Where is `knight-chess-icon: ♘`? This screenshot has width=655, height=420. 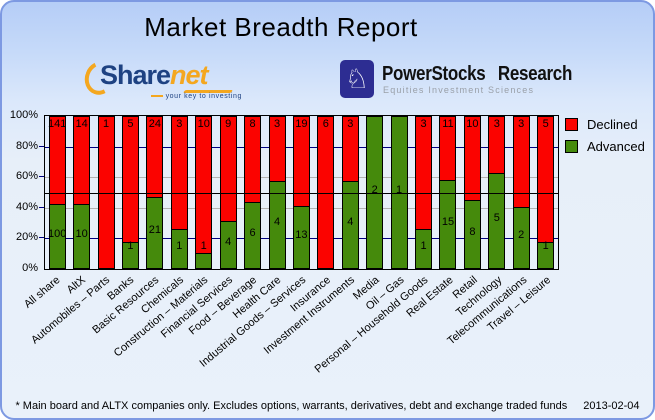
knight-chess-icon: ♘ is located at coordinates (357, 79).